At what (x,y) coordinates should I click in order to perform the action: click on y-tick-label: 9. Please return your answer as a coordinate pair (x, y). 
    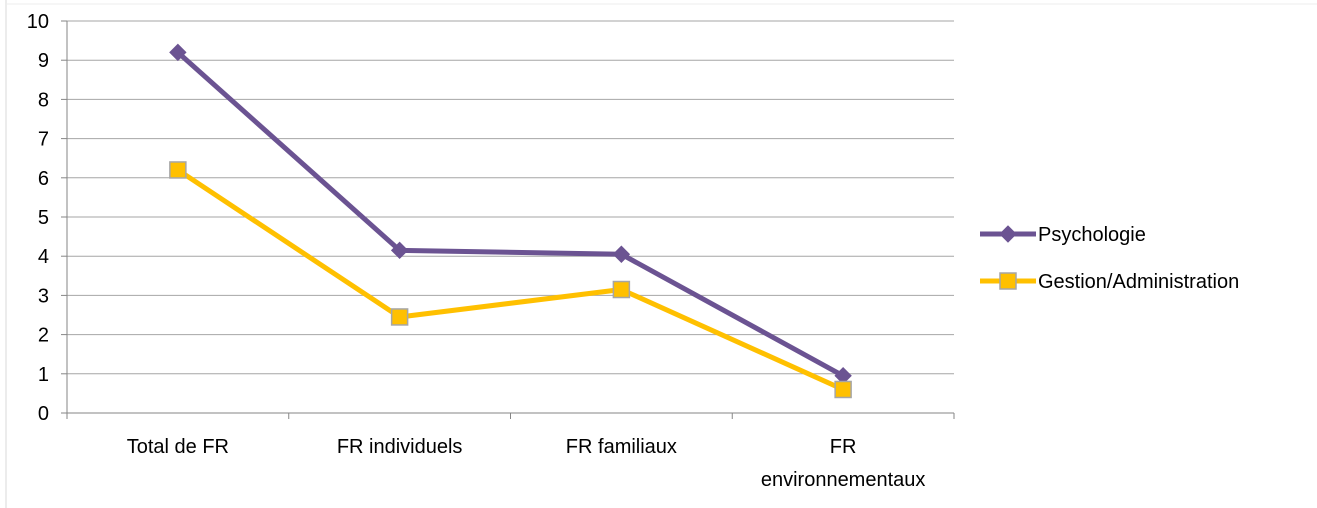
    Looking at the image, I should click on (43, 61).